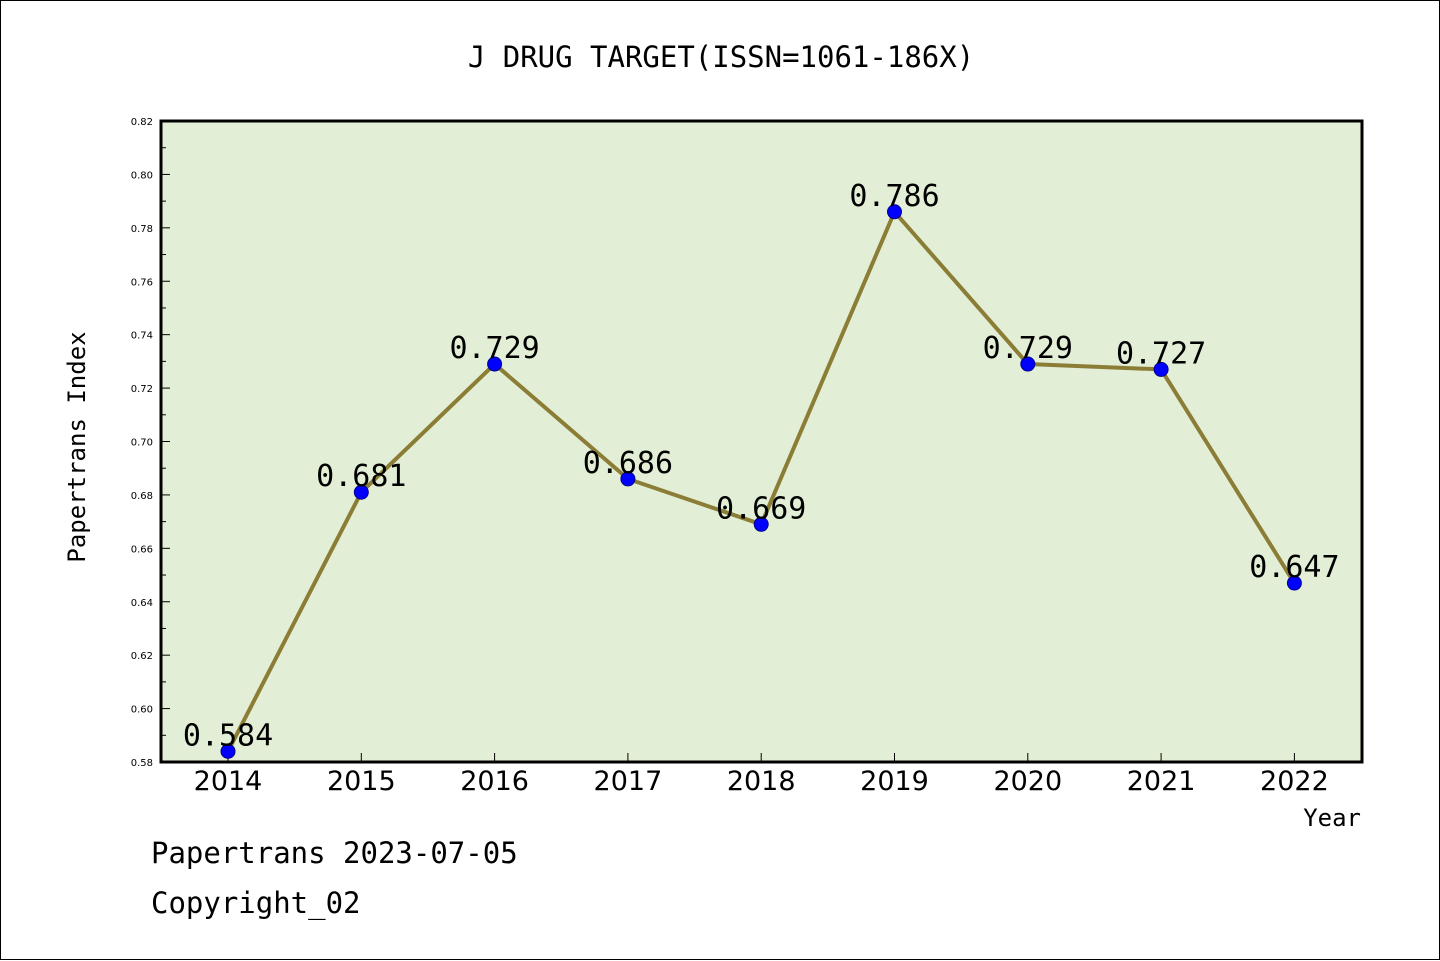 This screenshot has height=961, width=1440. Describe the element at coordinates (761, 781) in the screenshot. I see `x-tick-label: 2018` at that location.